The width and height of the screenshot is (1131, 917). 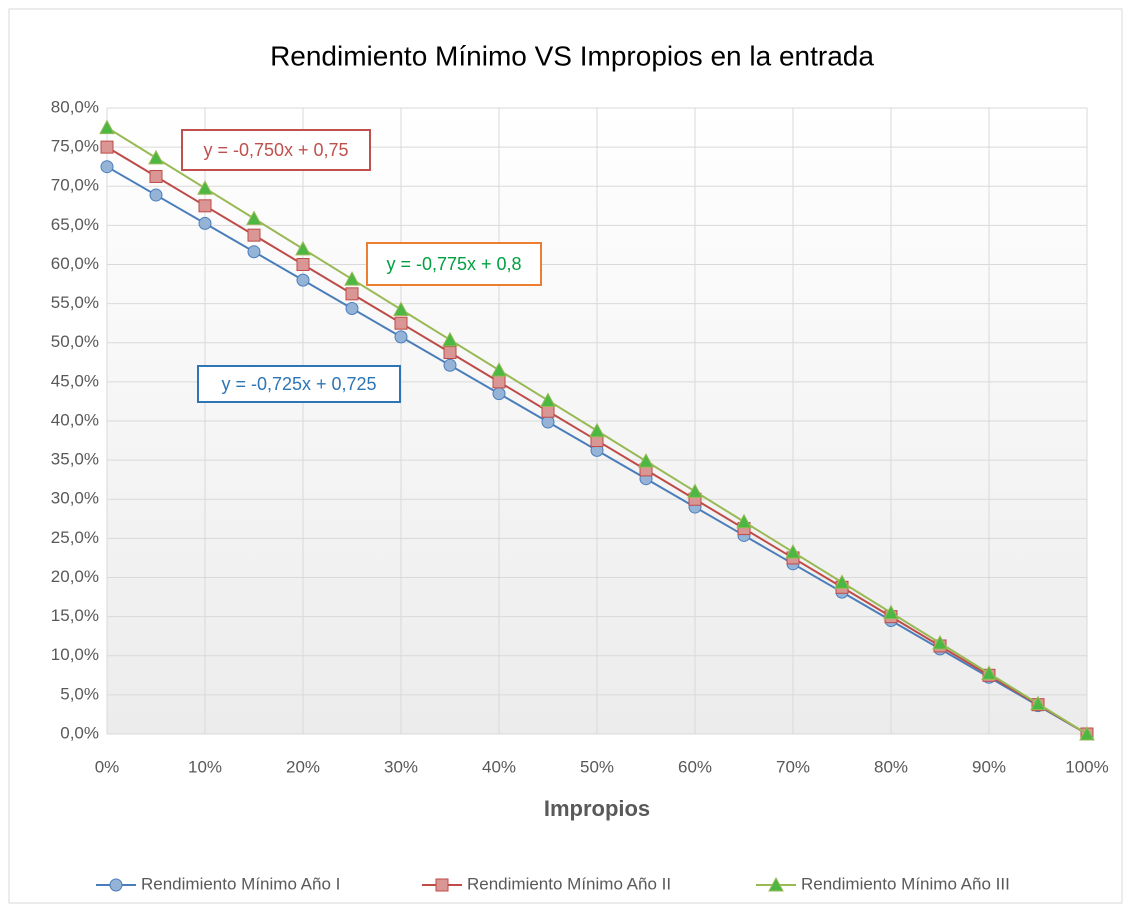 I want to click on y-tick-label: 45,0%, so click(x=75, y=380).